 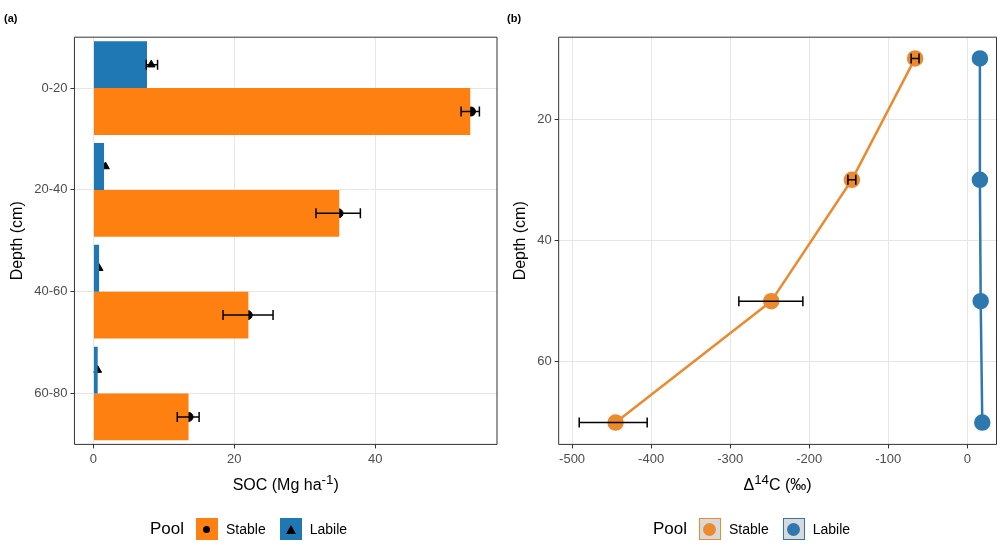 I want to click on chart-title: (b), so click(x=514, y=17).